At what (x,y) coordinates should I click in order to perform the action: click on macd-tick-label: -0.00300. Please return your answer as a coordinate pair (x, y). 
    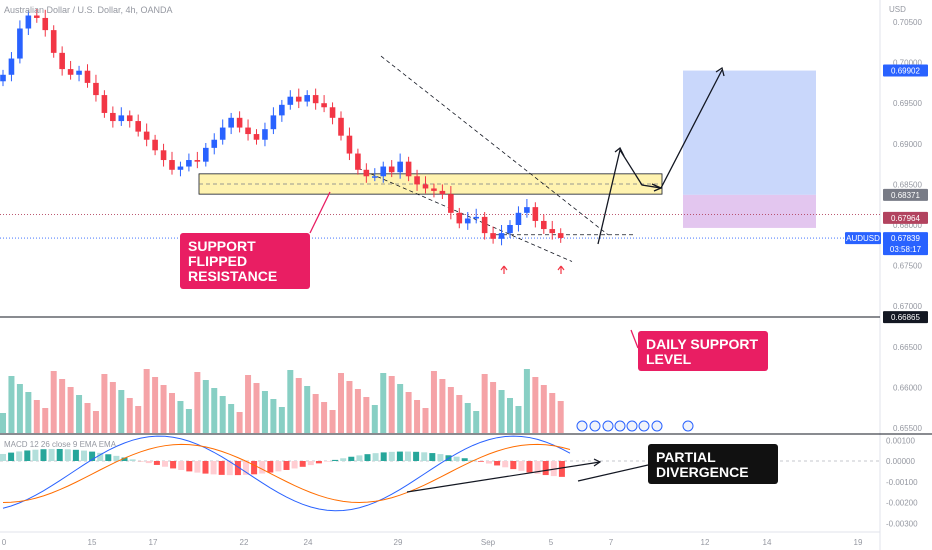
    Looking at the image, I should click on (902, 523).